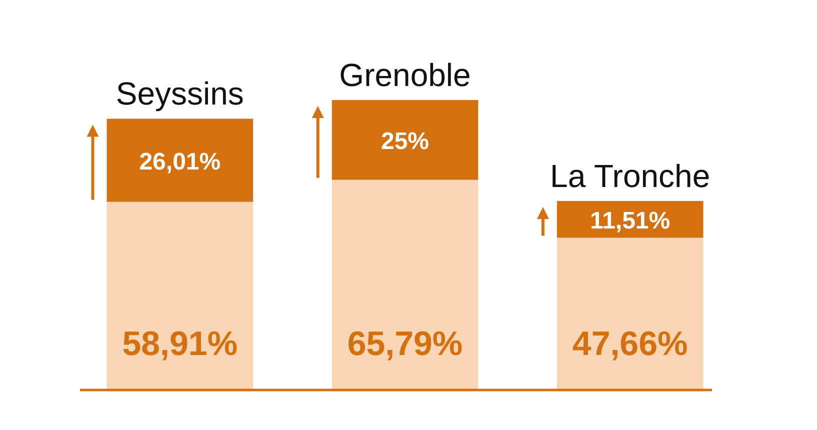  Describe the element at coordinates (630, 220) in the screenshot. I see `data-label: 11,51%` at that location.